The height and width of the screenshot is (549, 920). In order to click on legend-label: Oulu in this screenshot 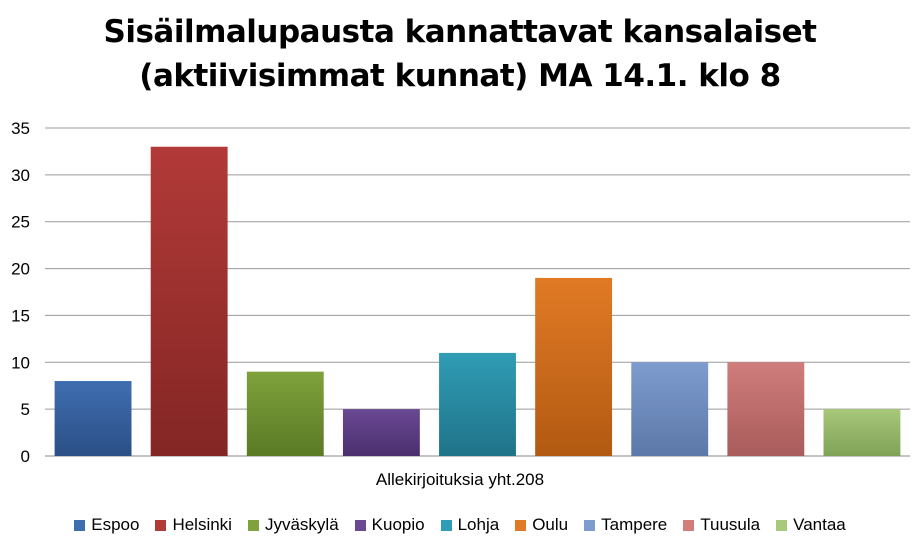, I will do `click(550, 524)`.